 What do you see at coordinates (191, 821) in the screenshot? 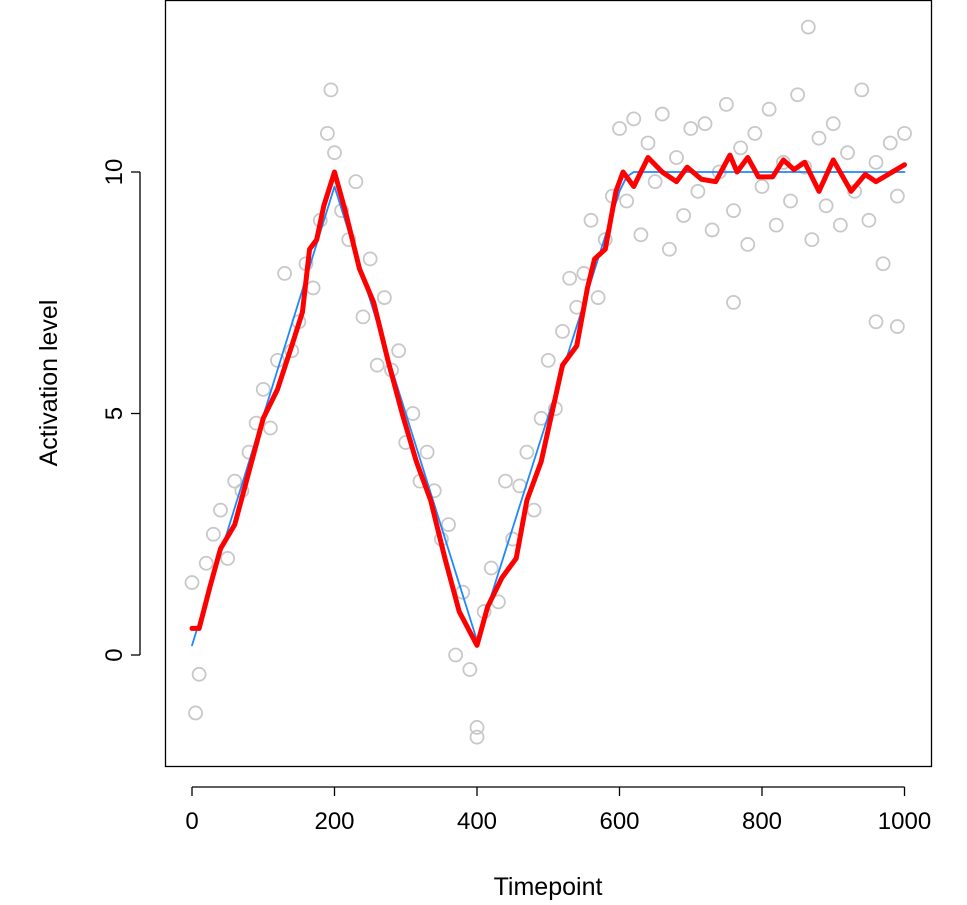
I see `x-tick-label: 0` at bounding box center [191, 821].